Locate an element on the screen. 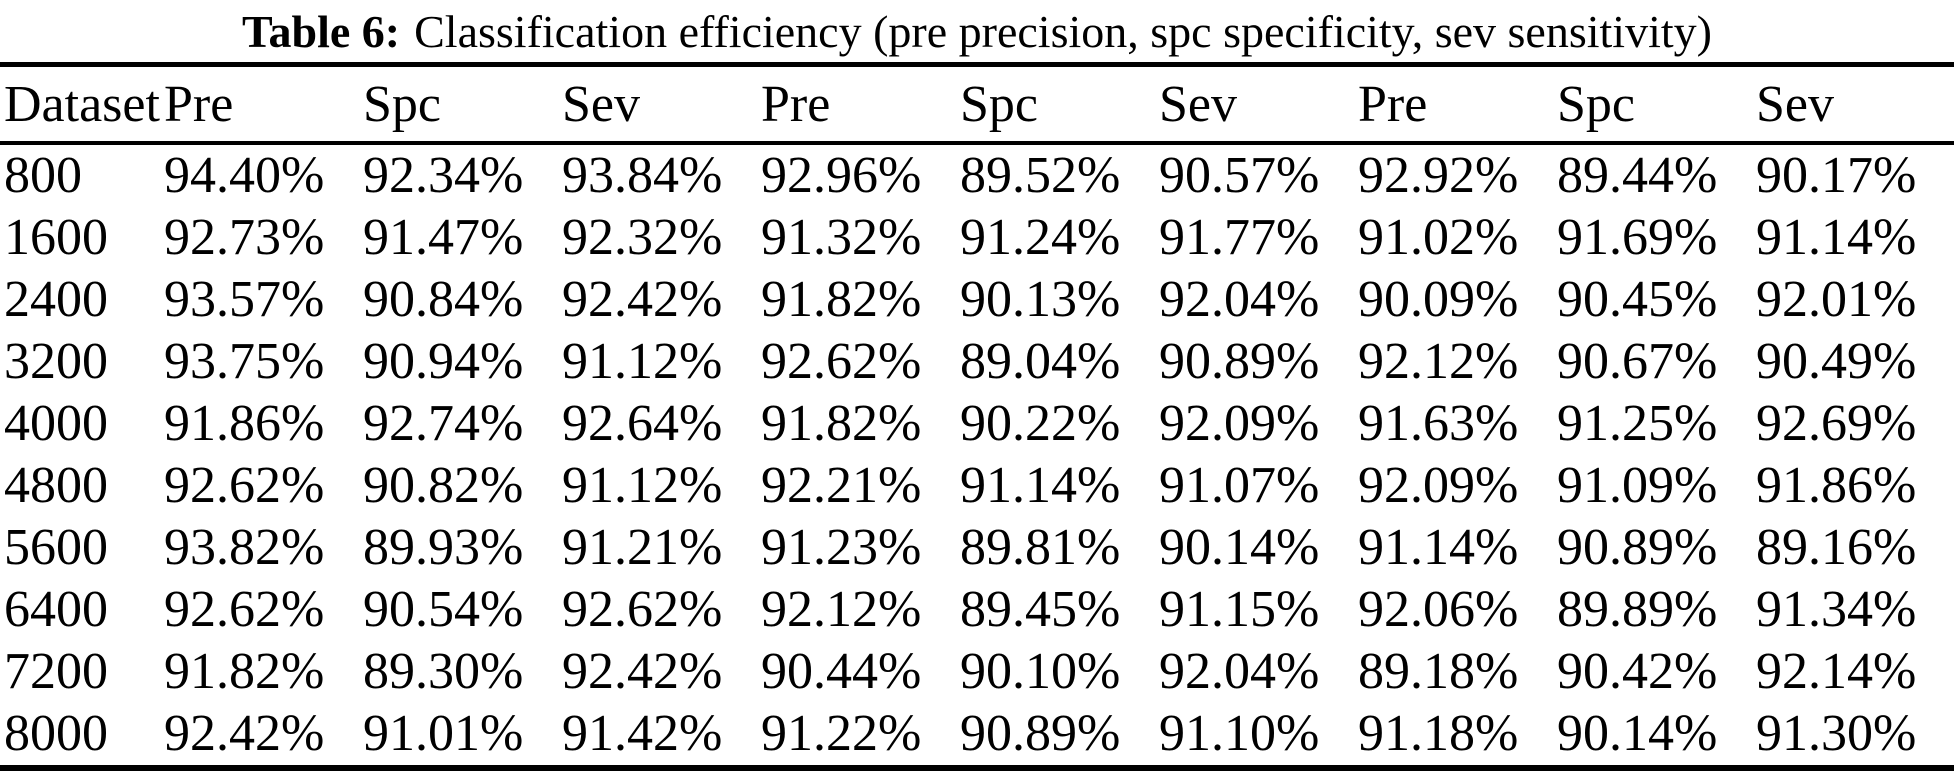 Image resolution: width=1954 pixels, height=779 pixels. value-cell: 91.32% is located at coordinates (841, 237).